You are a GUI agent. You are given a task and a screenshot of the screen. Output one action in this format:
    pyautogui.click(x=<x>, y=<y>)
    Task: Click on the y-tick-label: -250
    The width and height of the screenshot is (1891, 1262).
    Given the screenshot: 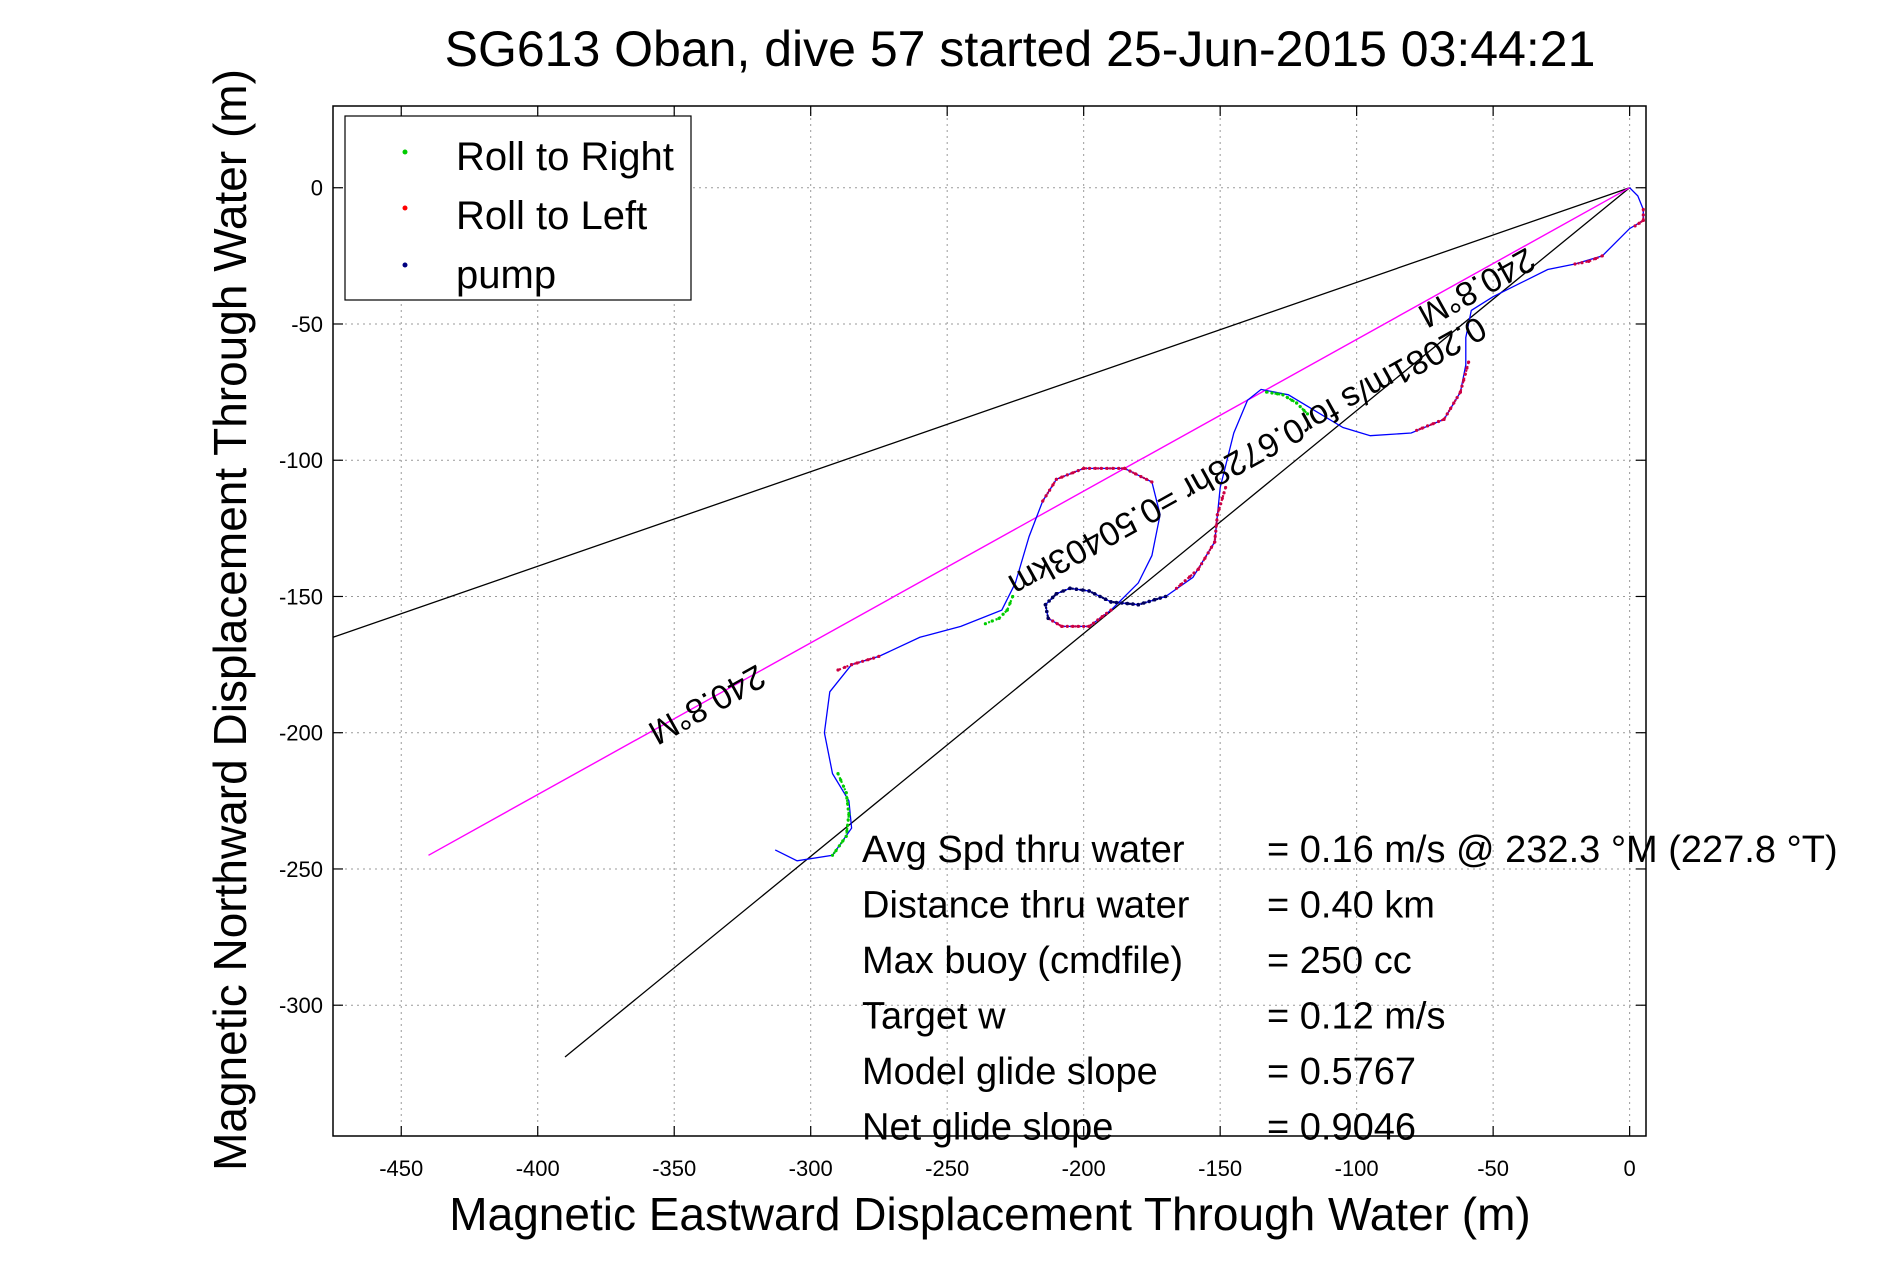 What is the action you would take?
    pyautogui.click(x=301, y=869)
    